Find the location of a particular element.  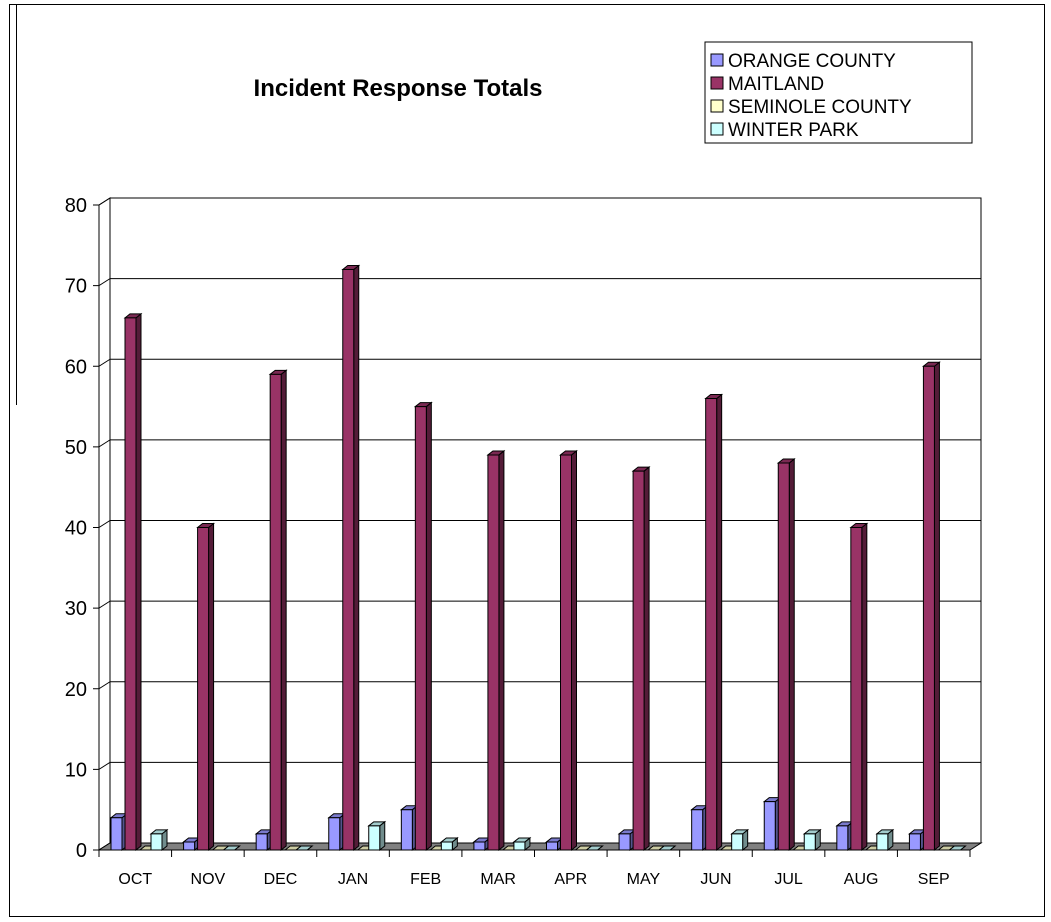

y-tick-label: 70 is located at coordinates (76, 287).